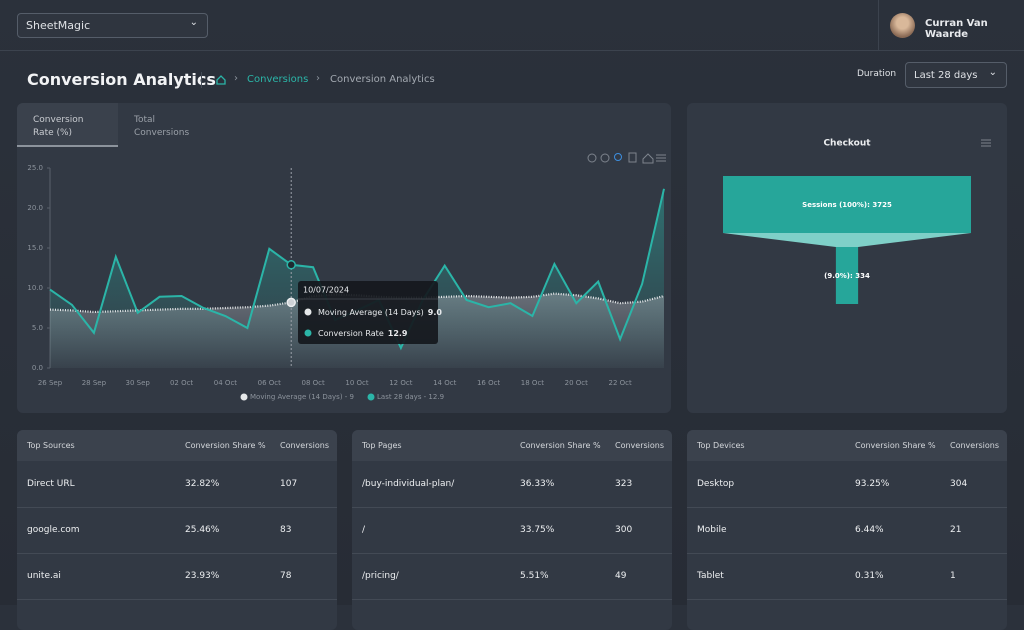 The image size is (1024, 630). What do you see at coordinates (605, 158) in the screenshot?
I see `zoom-out` at bounding box center [605, 158].